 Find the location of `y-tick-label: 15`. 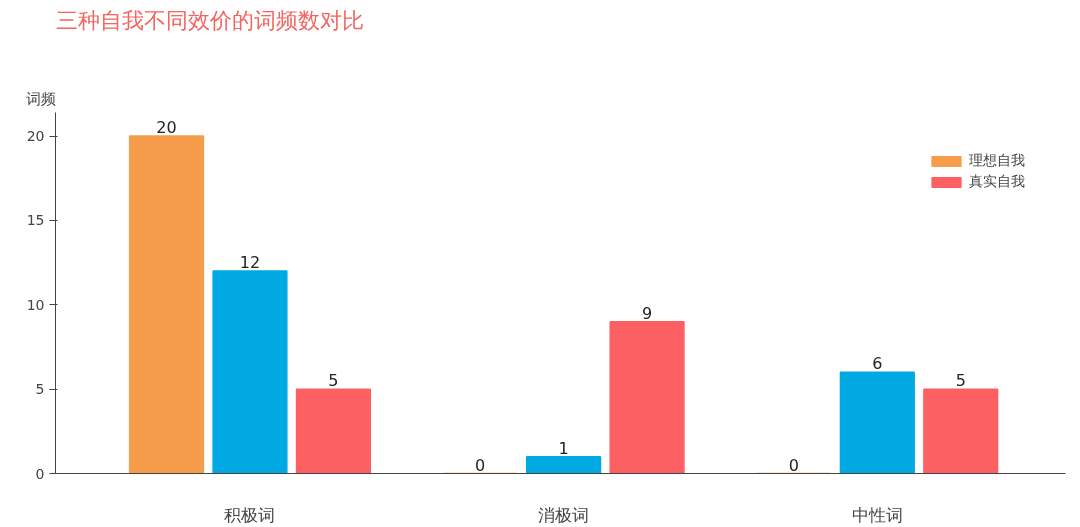

y-tick-label: 15 is located at coordinates (35, 220).